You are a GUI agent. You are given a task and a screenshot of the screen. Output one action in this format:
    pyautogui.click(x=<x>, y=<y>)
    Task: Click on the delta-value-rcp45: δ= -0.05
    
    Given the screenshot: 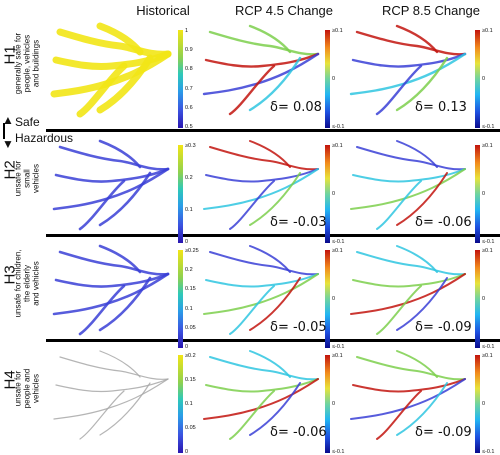 What is the action you would take?
    pyautogui.click(x=298, y=327)
    